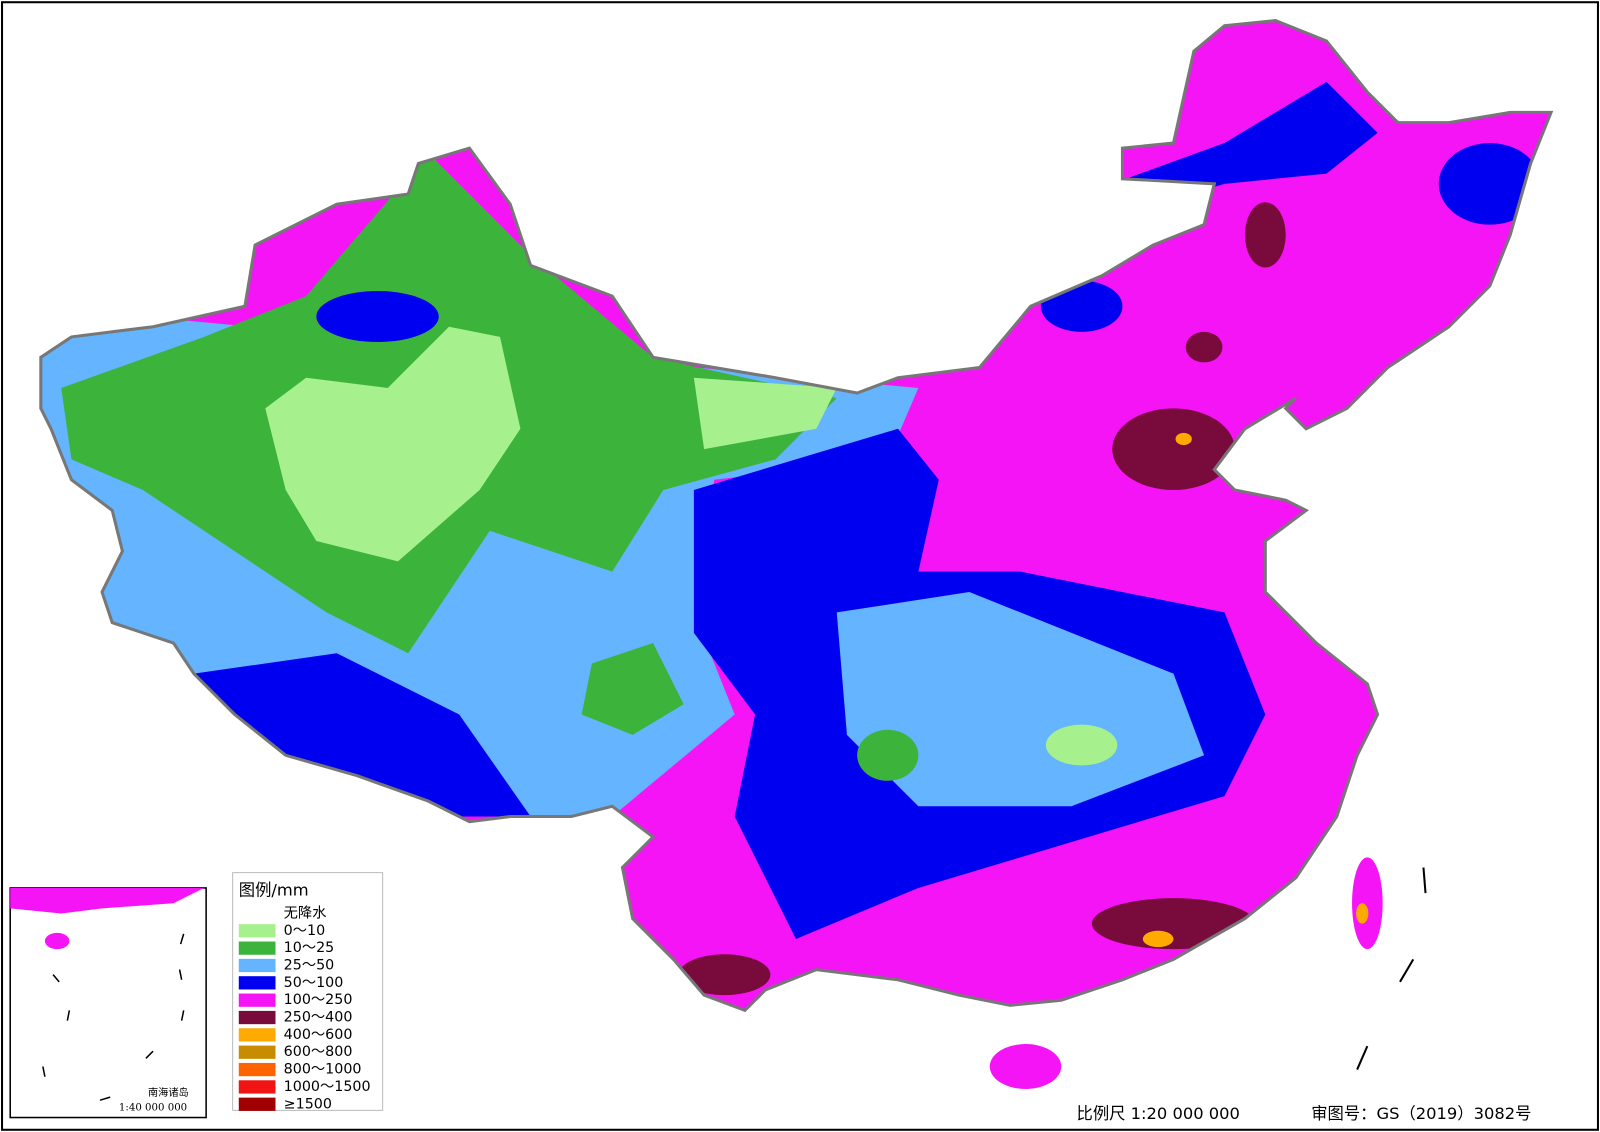  Describe the element at coordinates (274, 890) in the screenshot. I see `legend-title: 图例/mm` at that location.